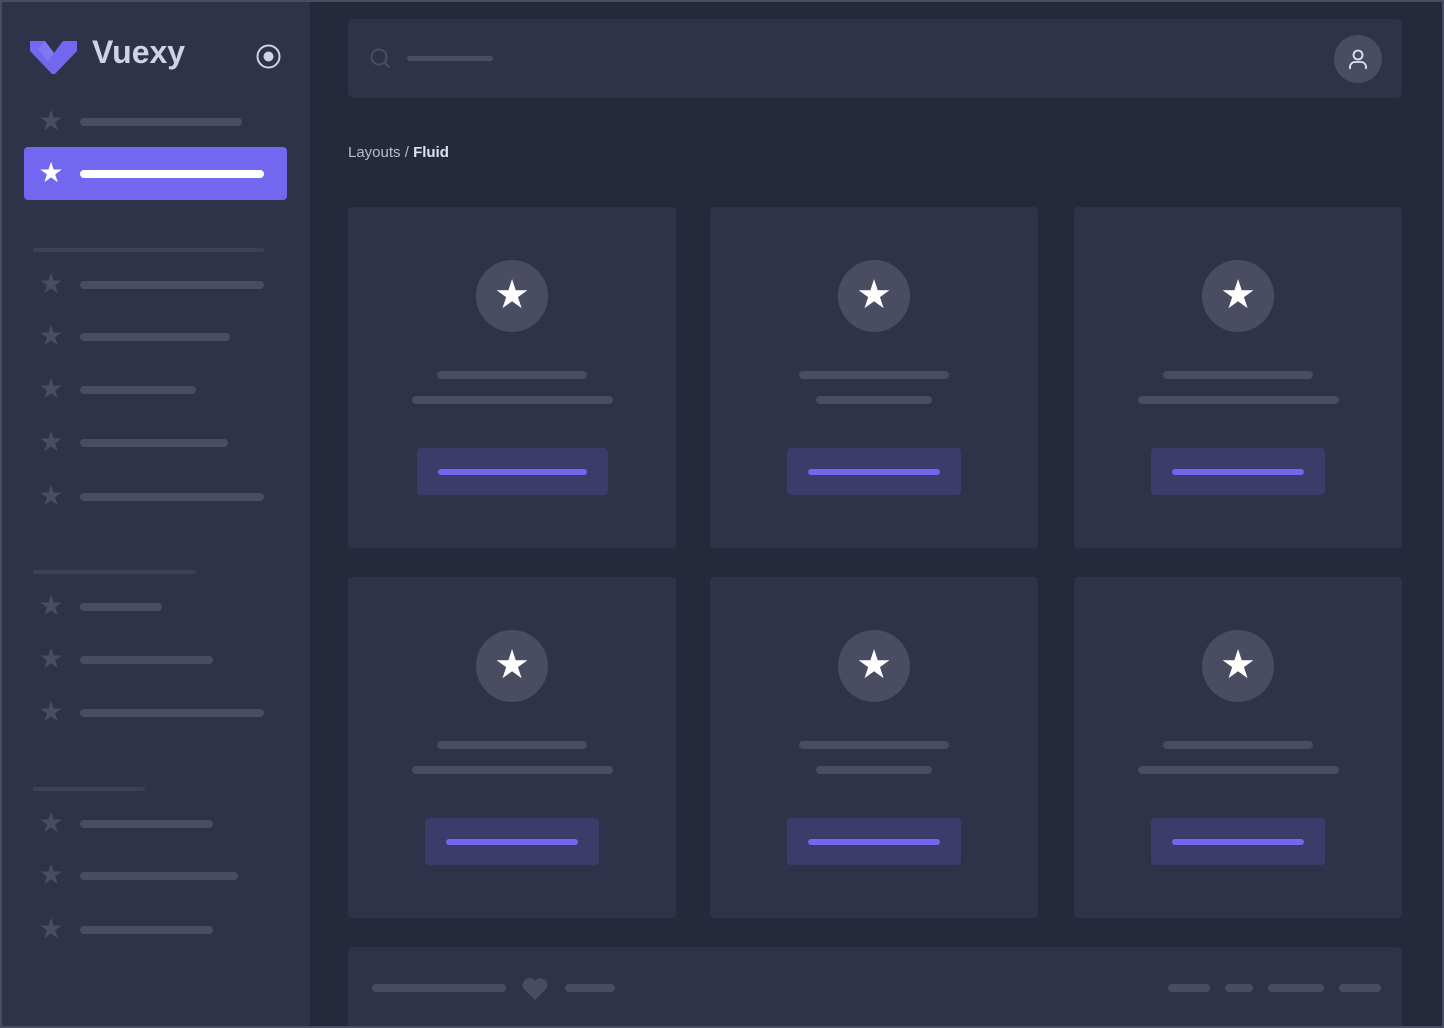 The width and height of the screenshot is (1444, 1028). Describe the element at coordinates (431, 152) in the screenshot. I see `breadcrumb-current: Fluid` at that location.